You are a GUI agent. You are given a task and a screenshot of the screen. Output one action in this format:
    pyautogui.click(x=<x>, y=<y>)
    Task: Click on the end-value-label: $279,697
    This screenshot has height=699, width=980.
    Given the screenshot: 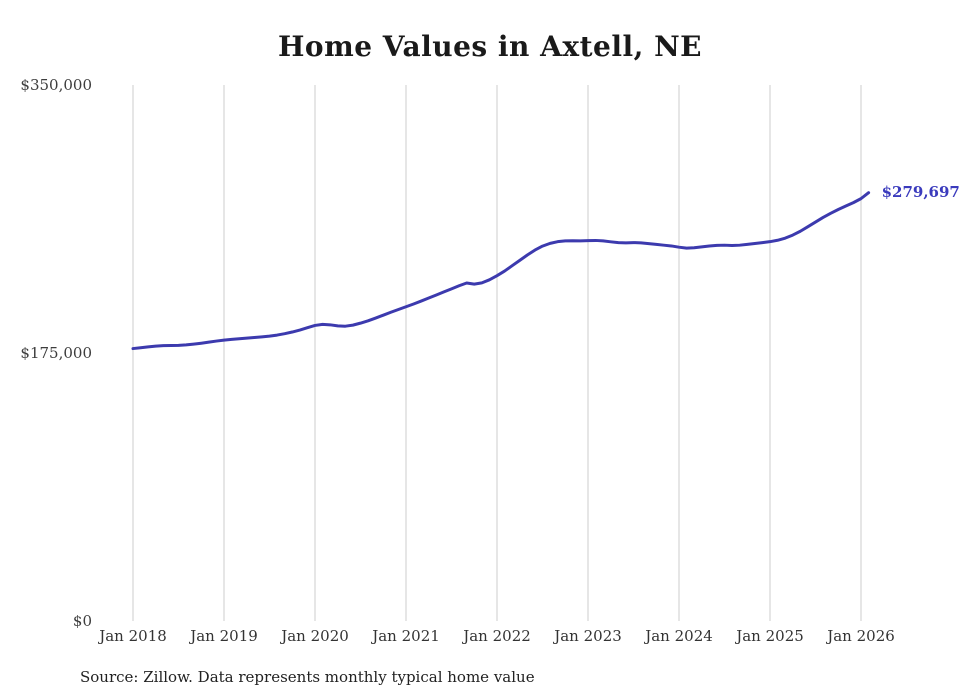 What is the action you would take?
    pyautogui.click(x=920, y=191)
    